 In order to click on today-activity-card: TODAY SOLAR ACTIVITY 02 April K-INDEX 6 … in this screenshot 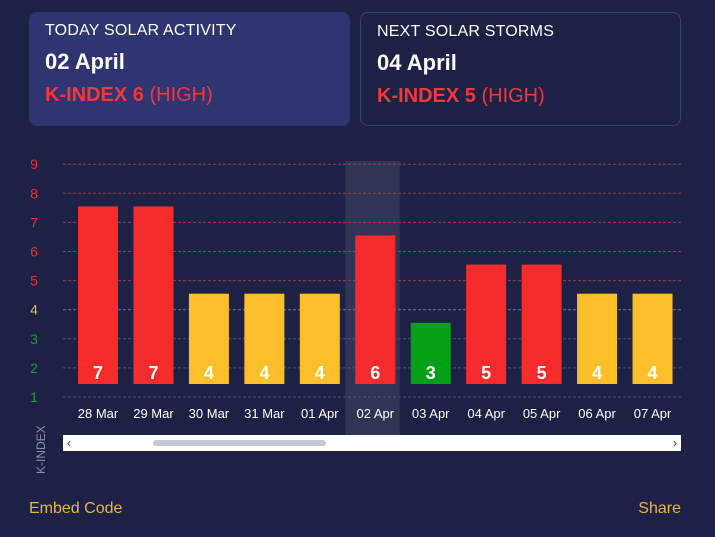, I will do `click(189, 69)`.